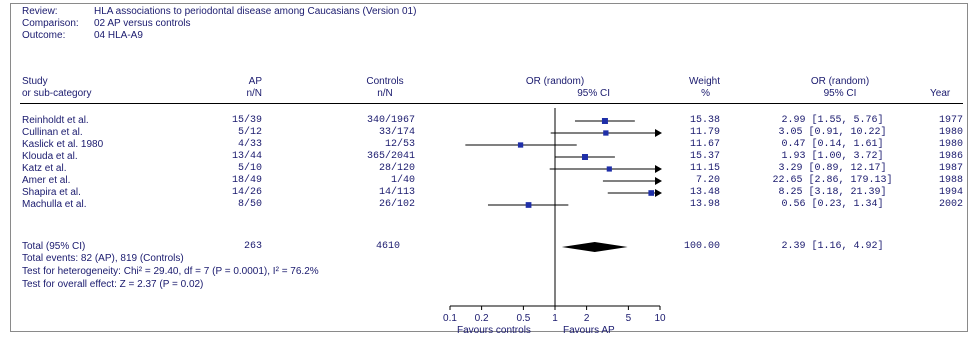 The width and height of the screenshot is (979, 345). What do you see at coordinates (587, 318) in the screenshot?
I see `x-tick-label: 2` at bounding box center [587, 318].